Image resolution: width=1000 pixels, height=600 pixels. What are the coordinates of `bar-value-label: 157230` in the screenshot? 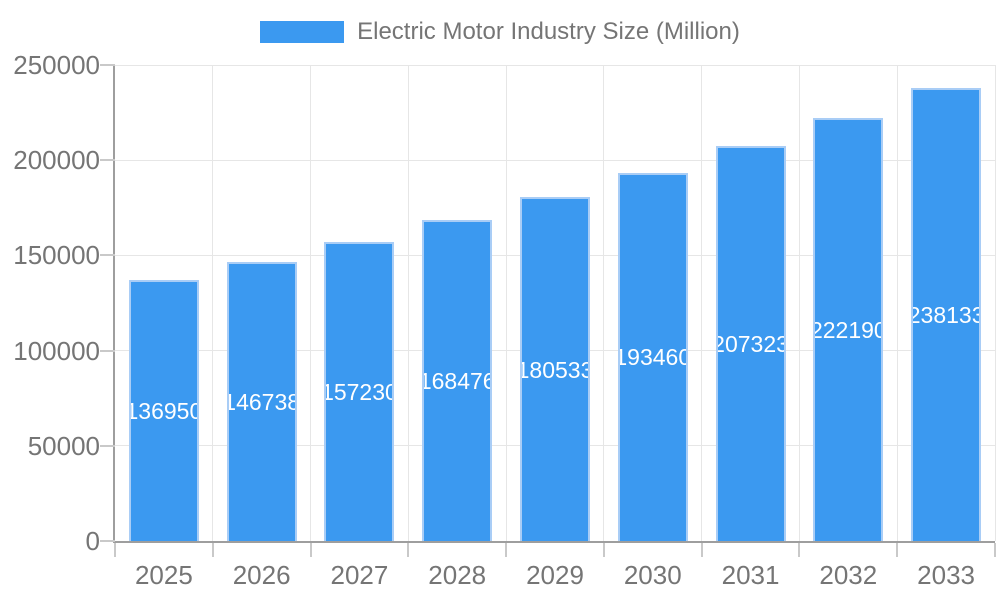 It's located at (359, 391).